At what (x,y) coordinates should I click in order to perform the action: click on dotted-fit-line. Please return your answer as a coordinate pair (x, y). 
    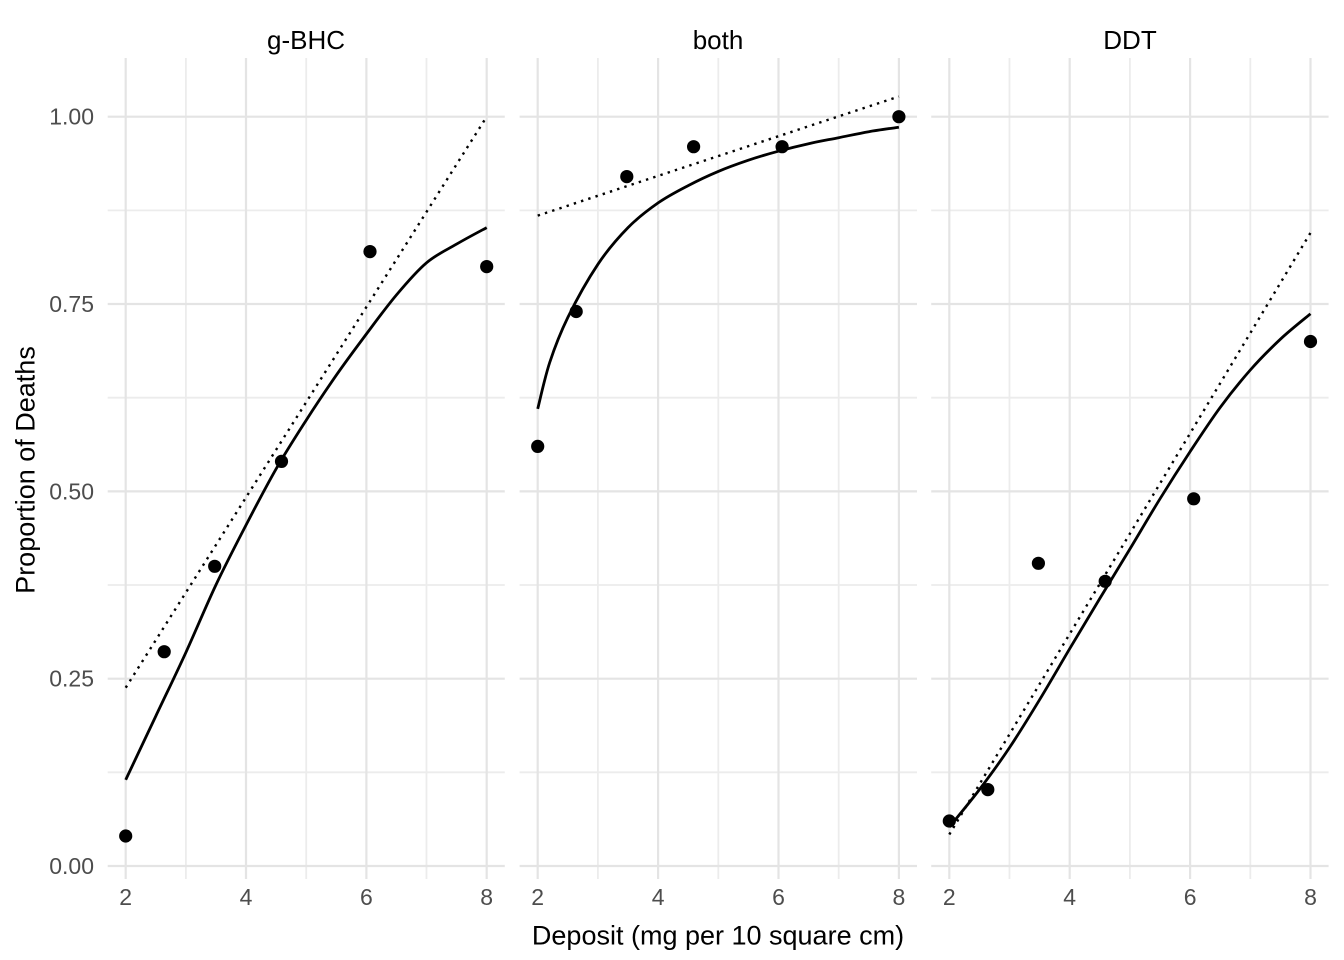
    Looking at the image, I should click on (718, 156).